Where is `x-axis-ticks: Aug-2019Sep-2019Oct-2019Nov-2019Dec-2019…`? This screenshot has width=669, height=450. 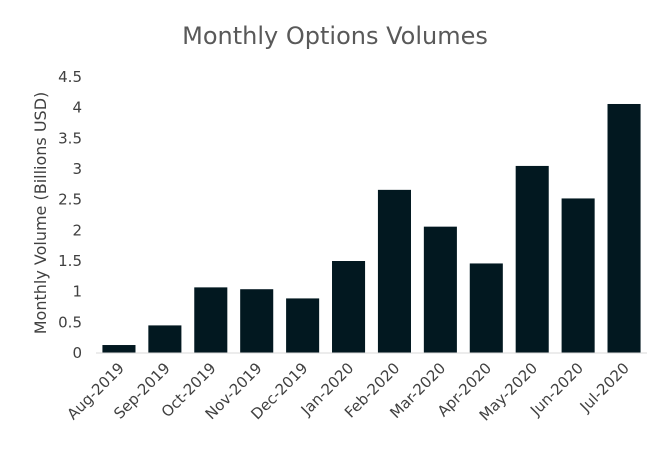 x-axis-ticks: Aug-2019Sep-2019Oct-2019Nov-2019Dec-2019… is located at coordinates (348, 391).